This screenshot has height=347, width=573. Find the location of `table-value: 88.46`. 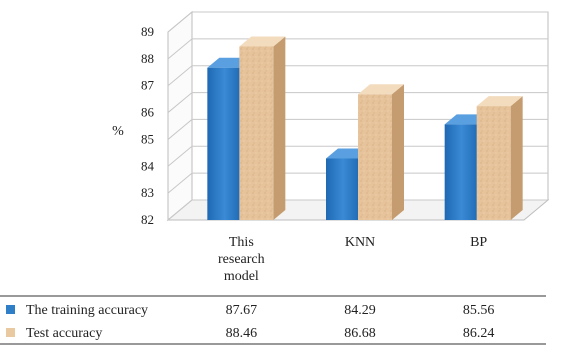

table-value: 88.46 is located at coordinates (242, 333).